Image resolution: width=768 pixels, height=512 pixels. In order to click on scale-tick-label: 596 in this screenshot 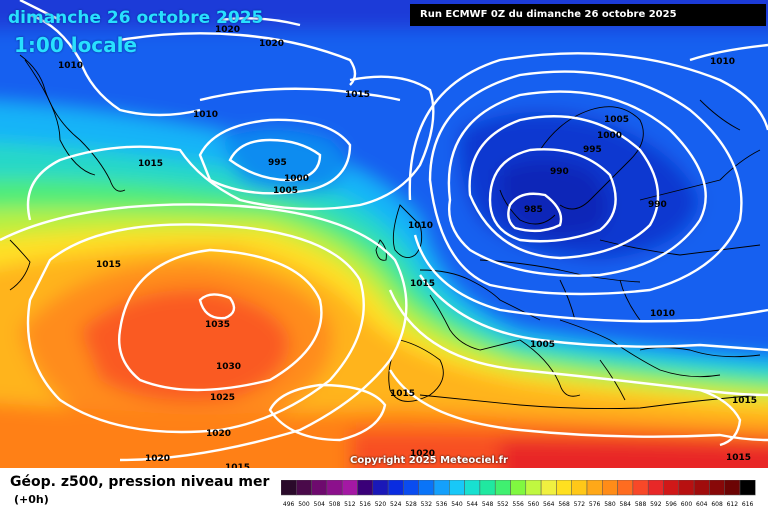, I will do `click(671, 504)`.